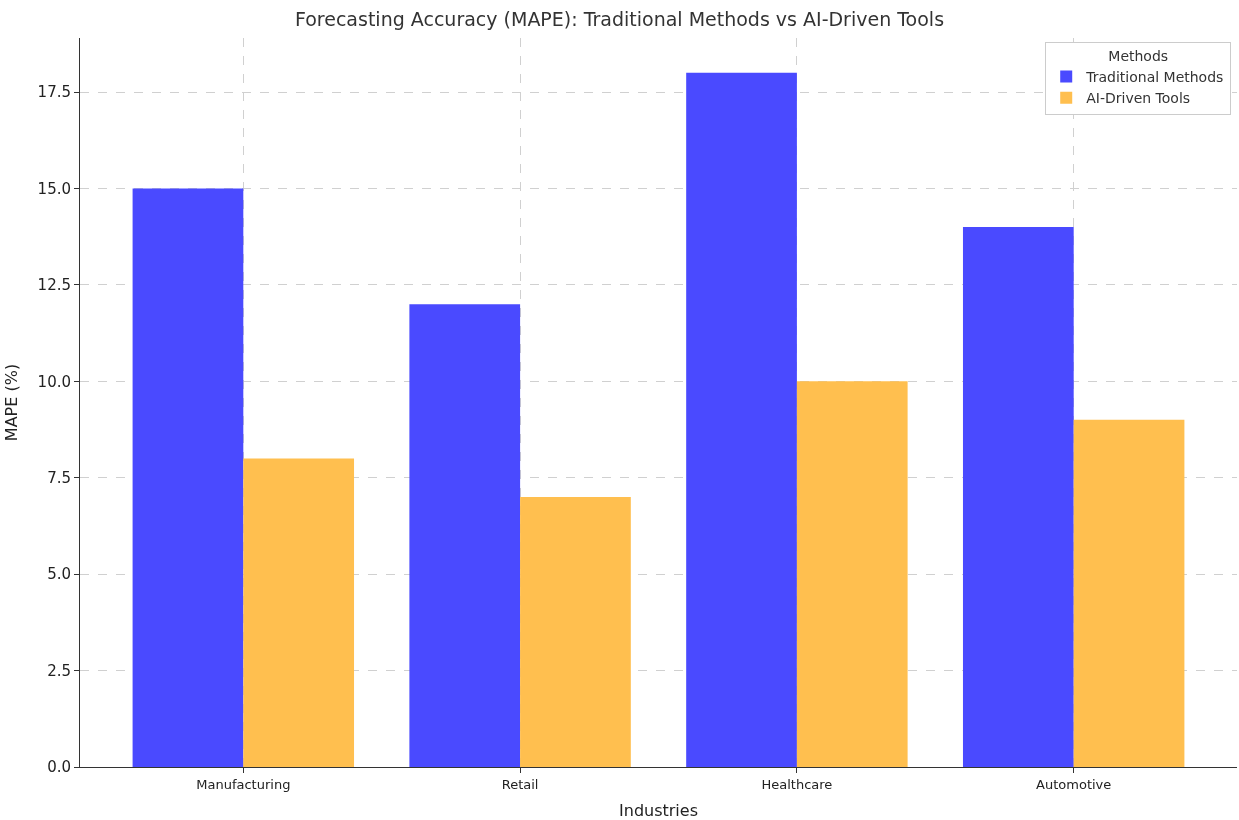  What do you see at coordinates (59, 477) in the screenshot?
I see `y-tick-label: 7.5` at bounding box center [59, 477].